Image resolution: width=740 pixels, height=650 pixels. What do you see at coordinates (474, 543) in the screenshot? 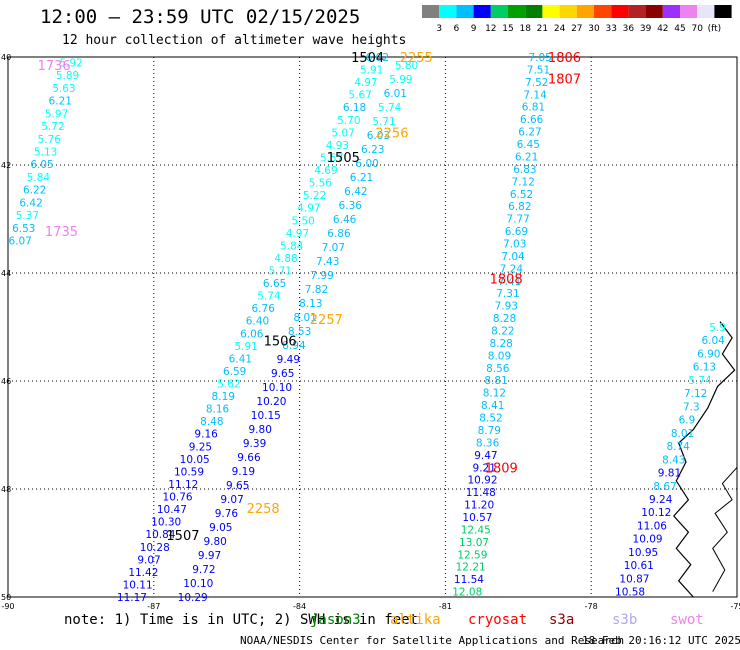
I see `wave-height-value: 13.07` at bounding box center [474, 543].